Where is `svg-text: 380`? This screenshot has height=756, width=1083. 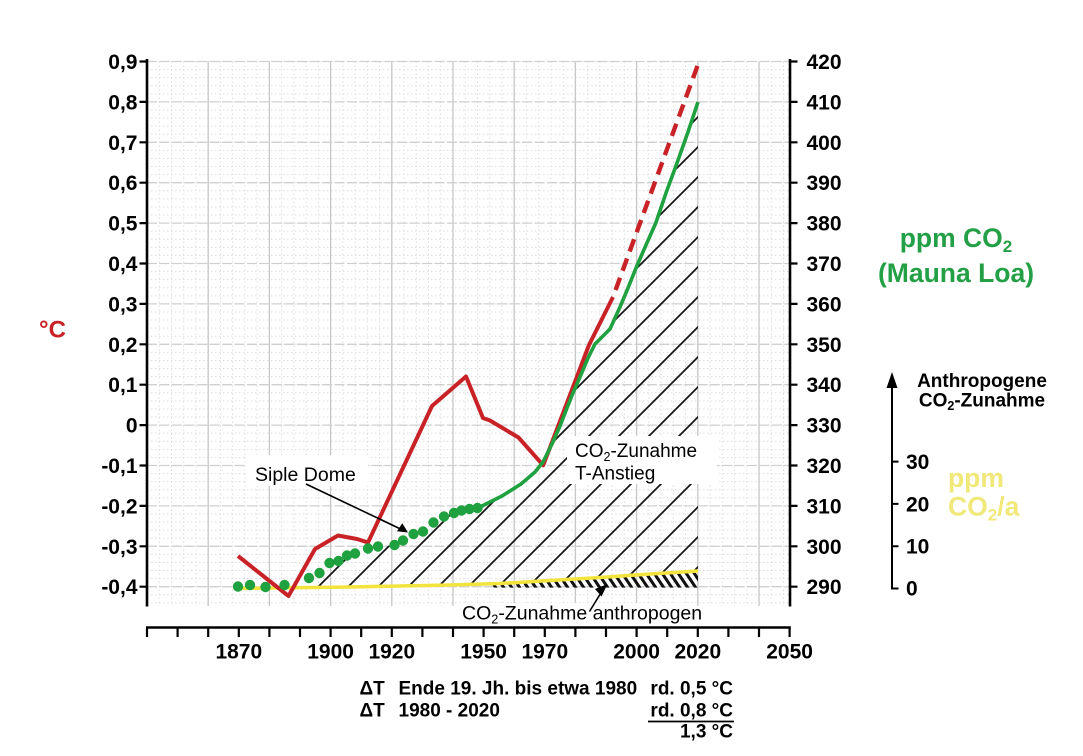
svg-text: 380 is located at coordinates (824, 224).